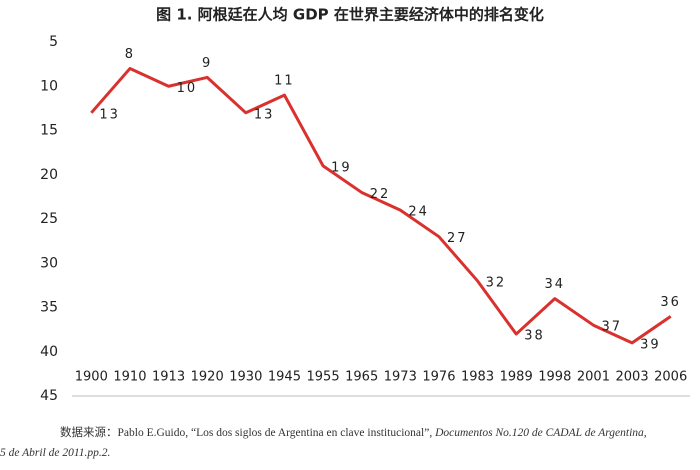 This screenshot has width=700, height=470. I want to click on x-tick-label: 2001, so click(593, 377).